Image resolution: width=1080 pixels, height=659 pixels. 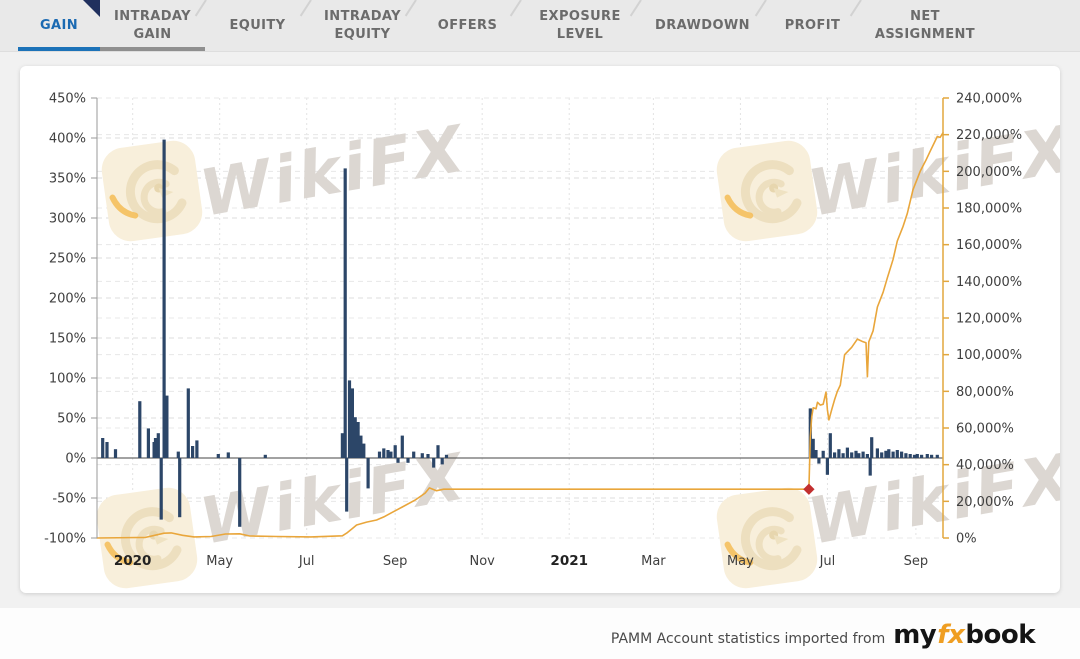 I want to click on left-axis-tick-label: 100%, so click(x=67, y=379).